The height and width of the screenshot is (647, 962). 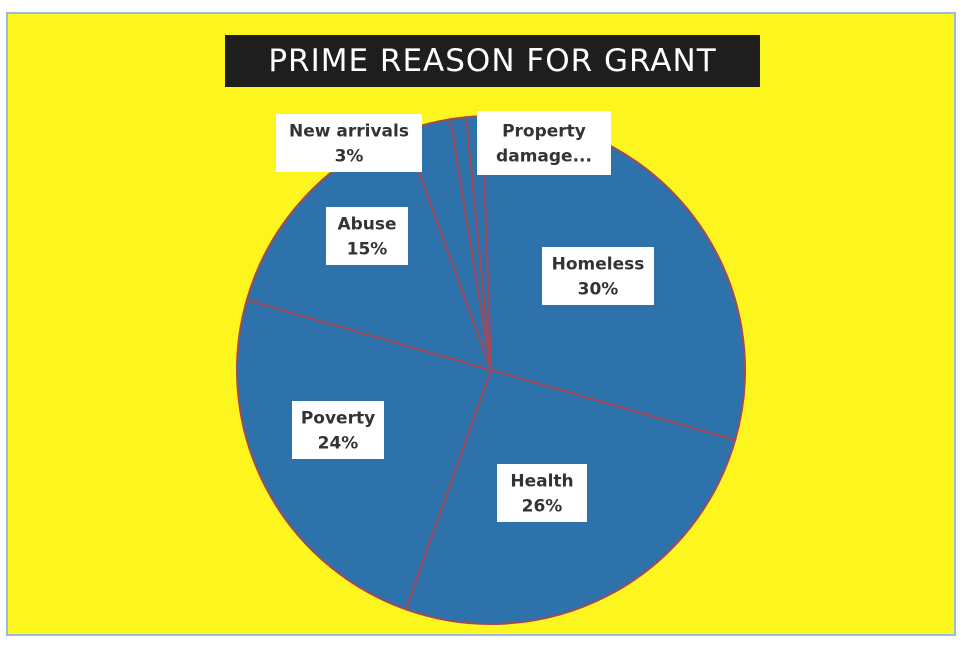 I want to click on data-label-value: 30%, so click(x=598, y=290).